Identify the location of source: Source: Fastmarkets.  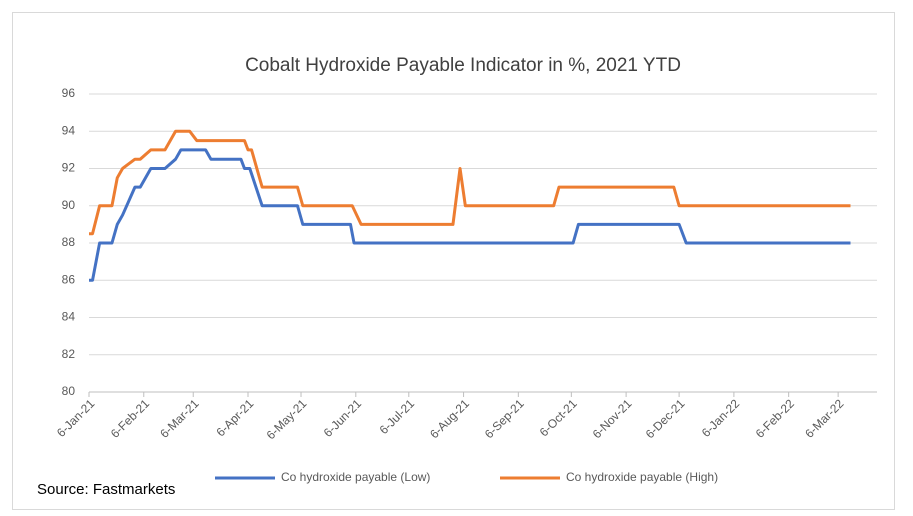
(106, 489).